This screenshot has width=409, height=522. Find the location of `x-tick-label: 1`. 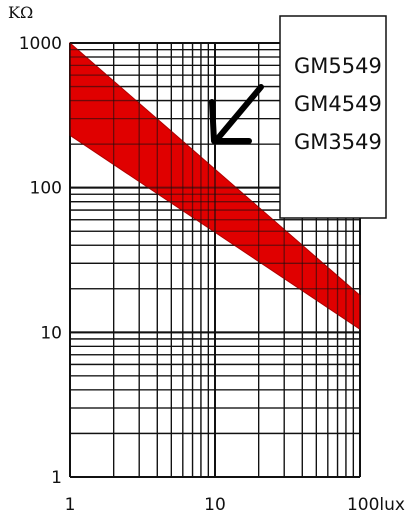

x-tick-label: 1 is located at coordinates (70, 505).